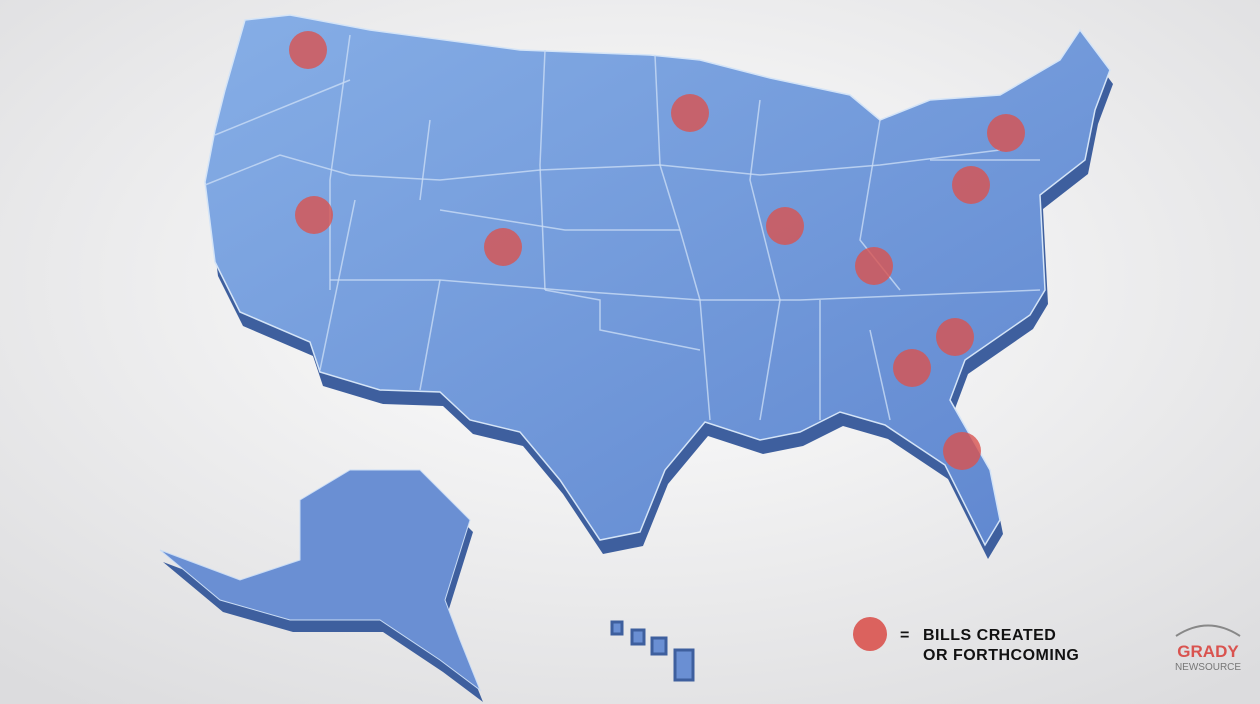  I want to click on logo: GRADY NEWSOURCE, so click(1208, 648).